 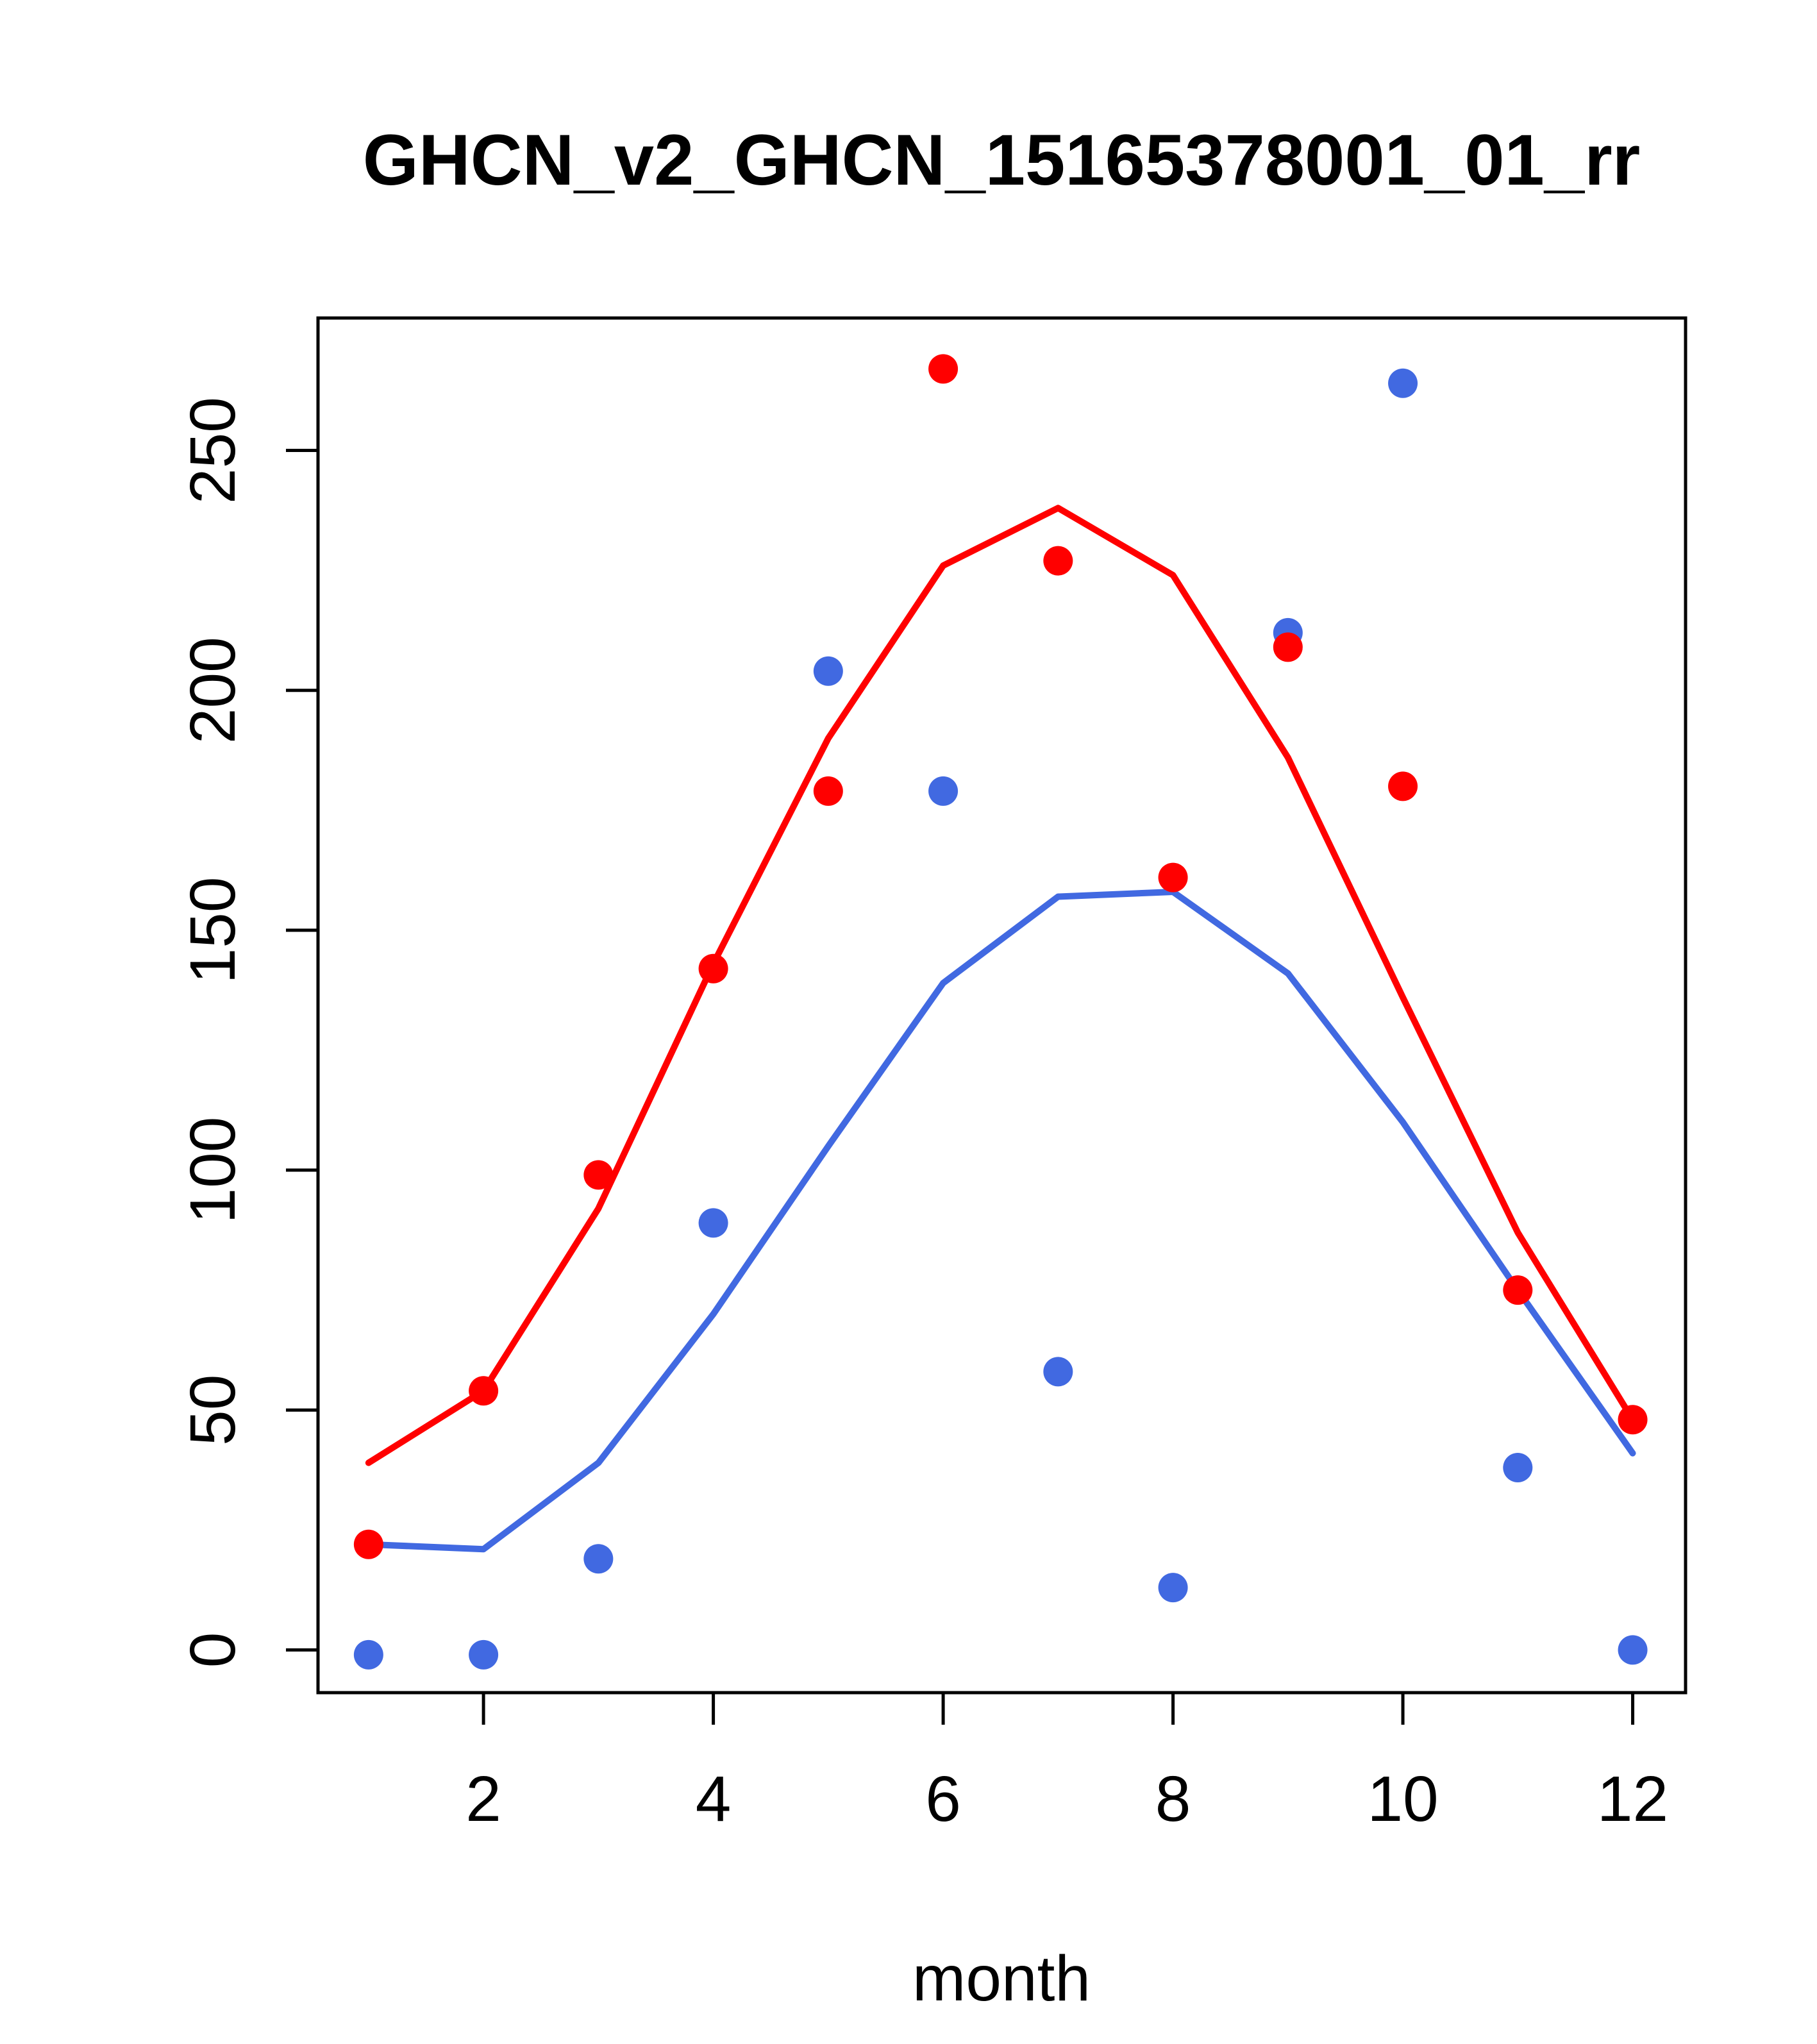 What do you see at coordinates (213, 690) in the screenshot?
I see `y-tick-label: 200` at bounding box center [213, 690].